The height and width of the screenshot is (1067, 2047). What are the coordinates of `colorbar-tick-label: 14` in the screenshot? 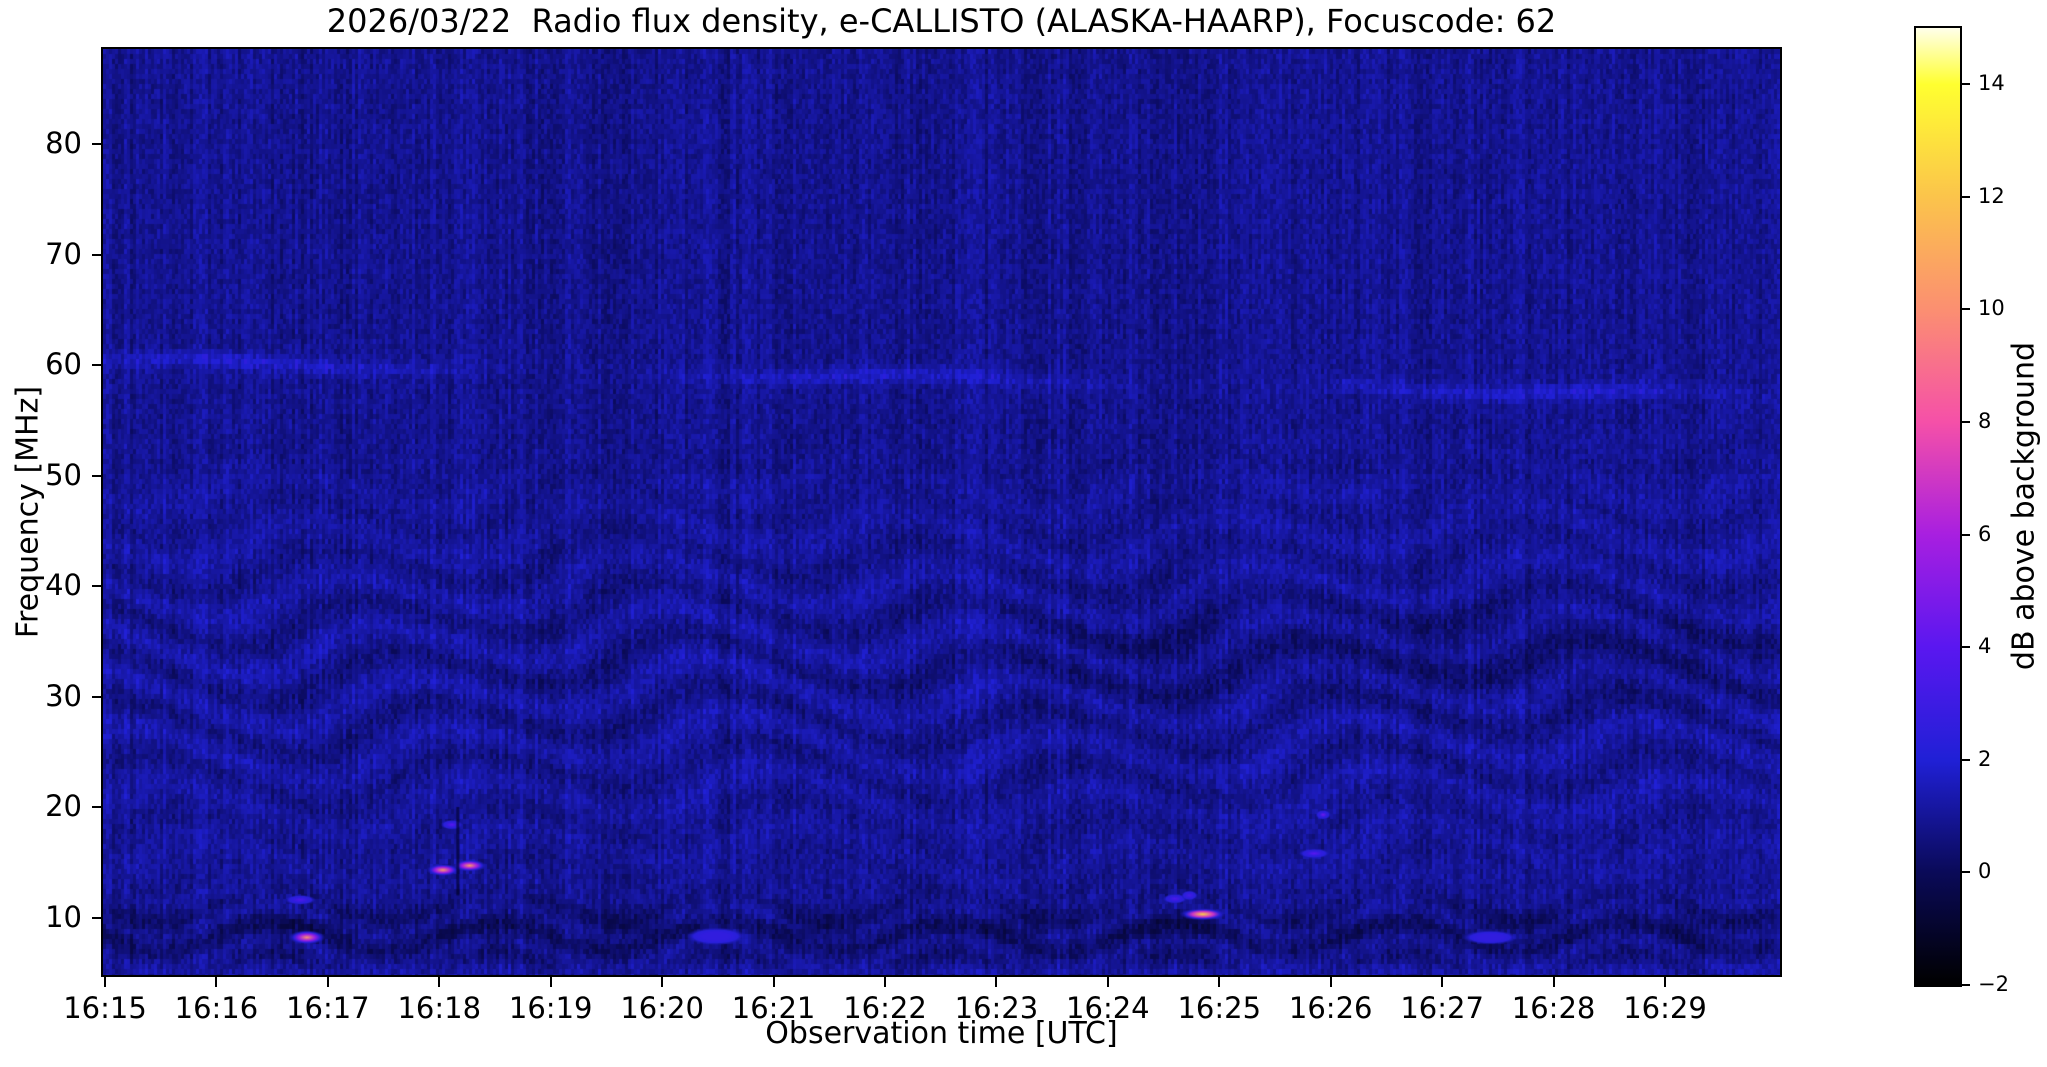 It's located at (1991, 83).